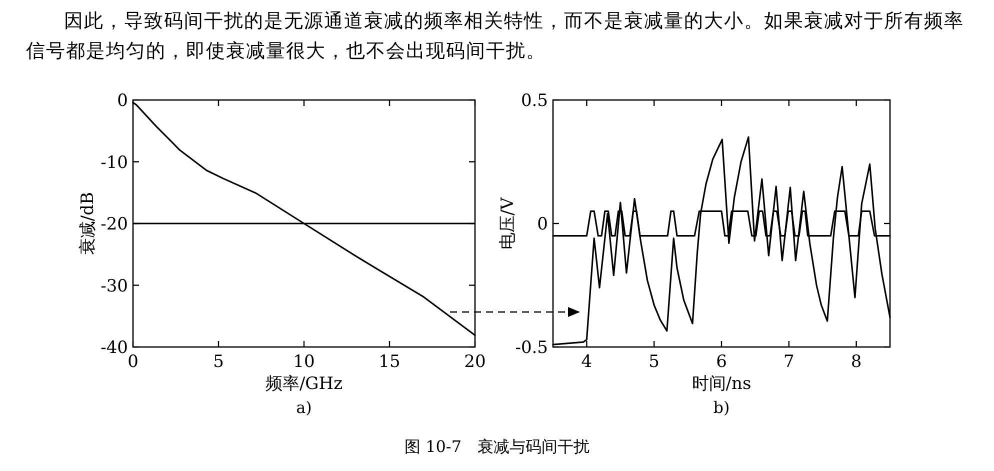 The height and width of the screenshot is (471, 994). I want to click on text: b), so click(721, 407).